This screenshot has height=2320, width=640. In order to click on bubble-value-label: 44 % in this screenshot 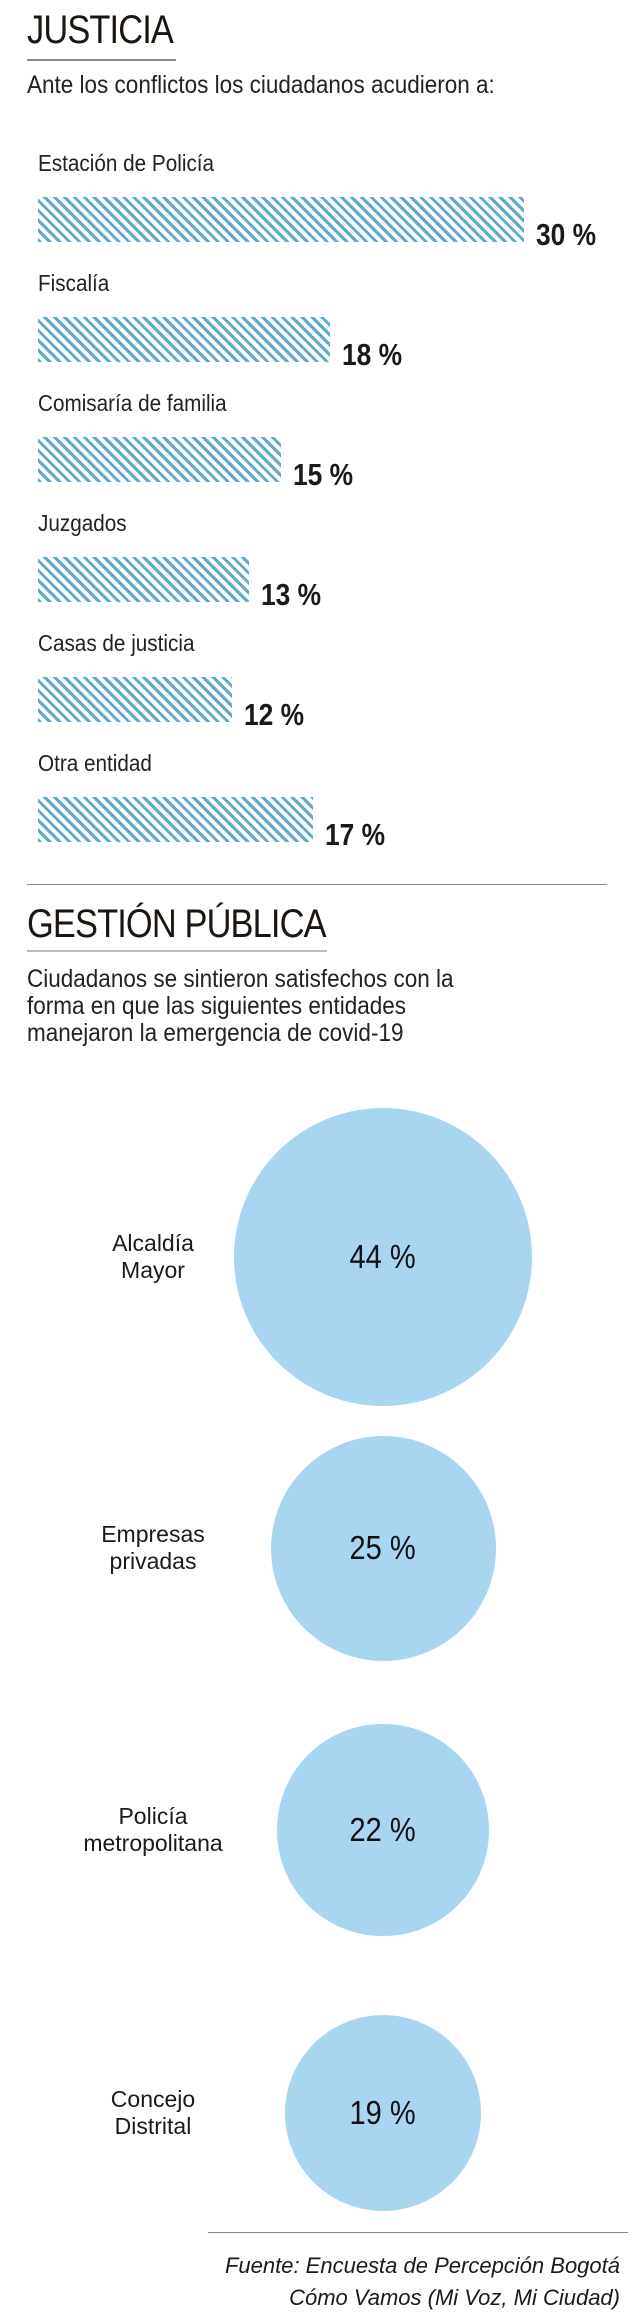, I will do `click(383, 1256)`.